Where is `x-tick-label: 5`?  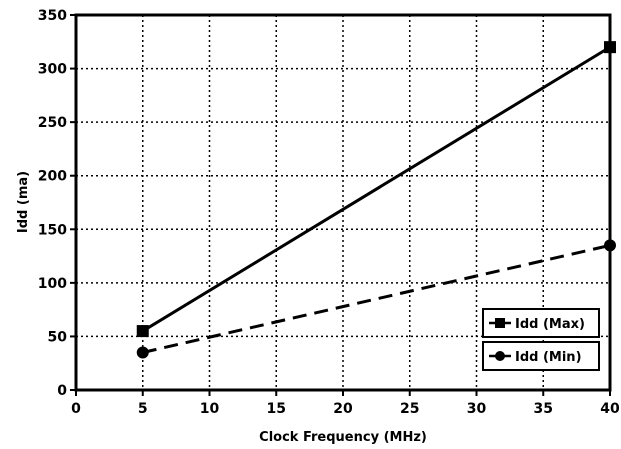
x-tick-label: 5 is located at coordinates (143, 409).